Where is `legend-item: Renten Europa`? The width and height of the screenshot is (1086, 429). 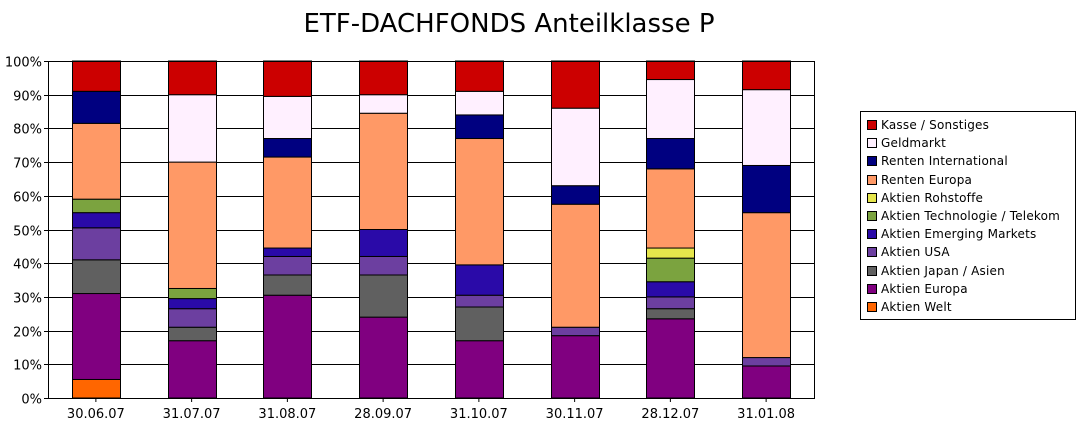 legend-item: Renten Europa is located at coordinates (919, 180).